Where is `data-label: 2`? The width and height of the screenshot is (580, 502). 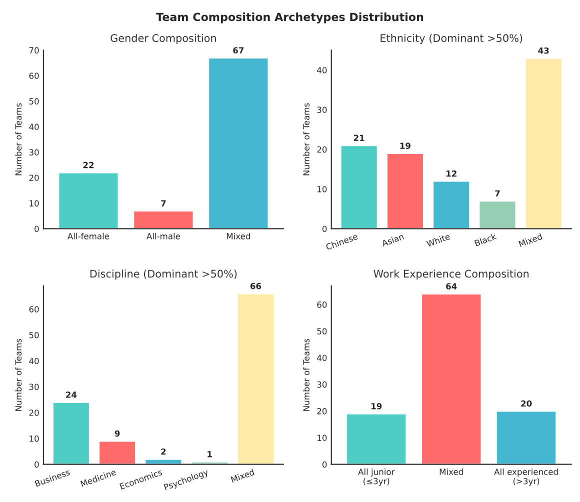 data-label: 2 is located at coordinates (163, 451).